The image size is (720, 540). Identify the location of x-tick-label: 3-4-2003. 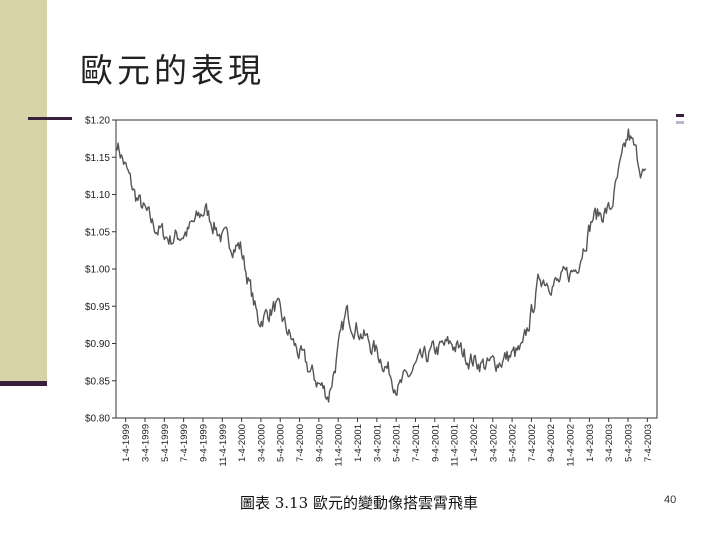
(609, 443).